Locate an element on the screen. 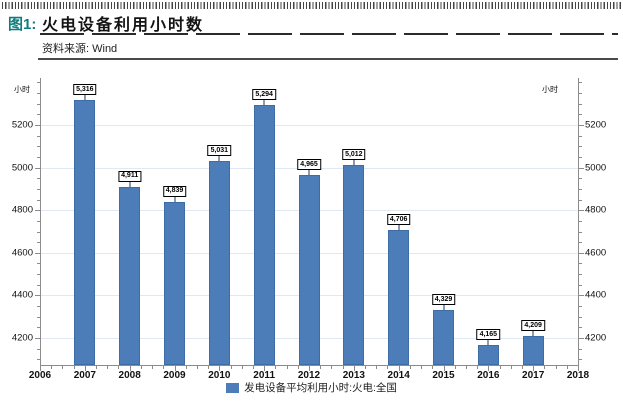 This screenshot has width=623, height=401. bar-value-label: 5,012 is located at coordinates (354, 155).